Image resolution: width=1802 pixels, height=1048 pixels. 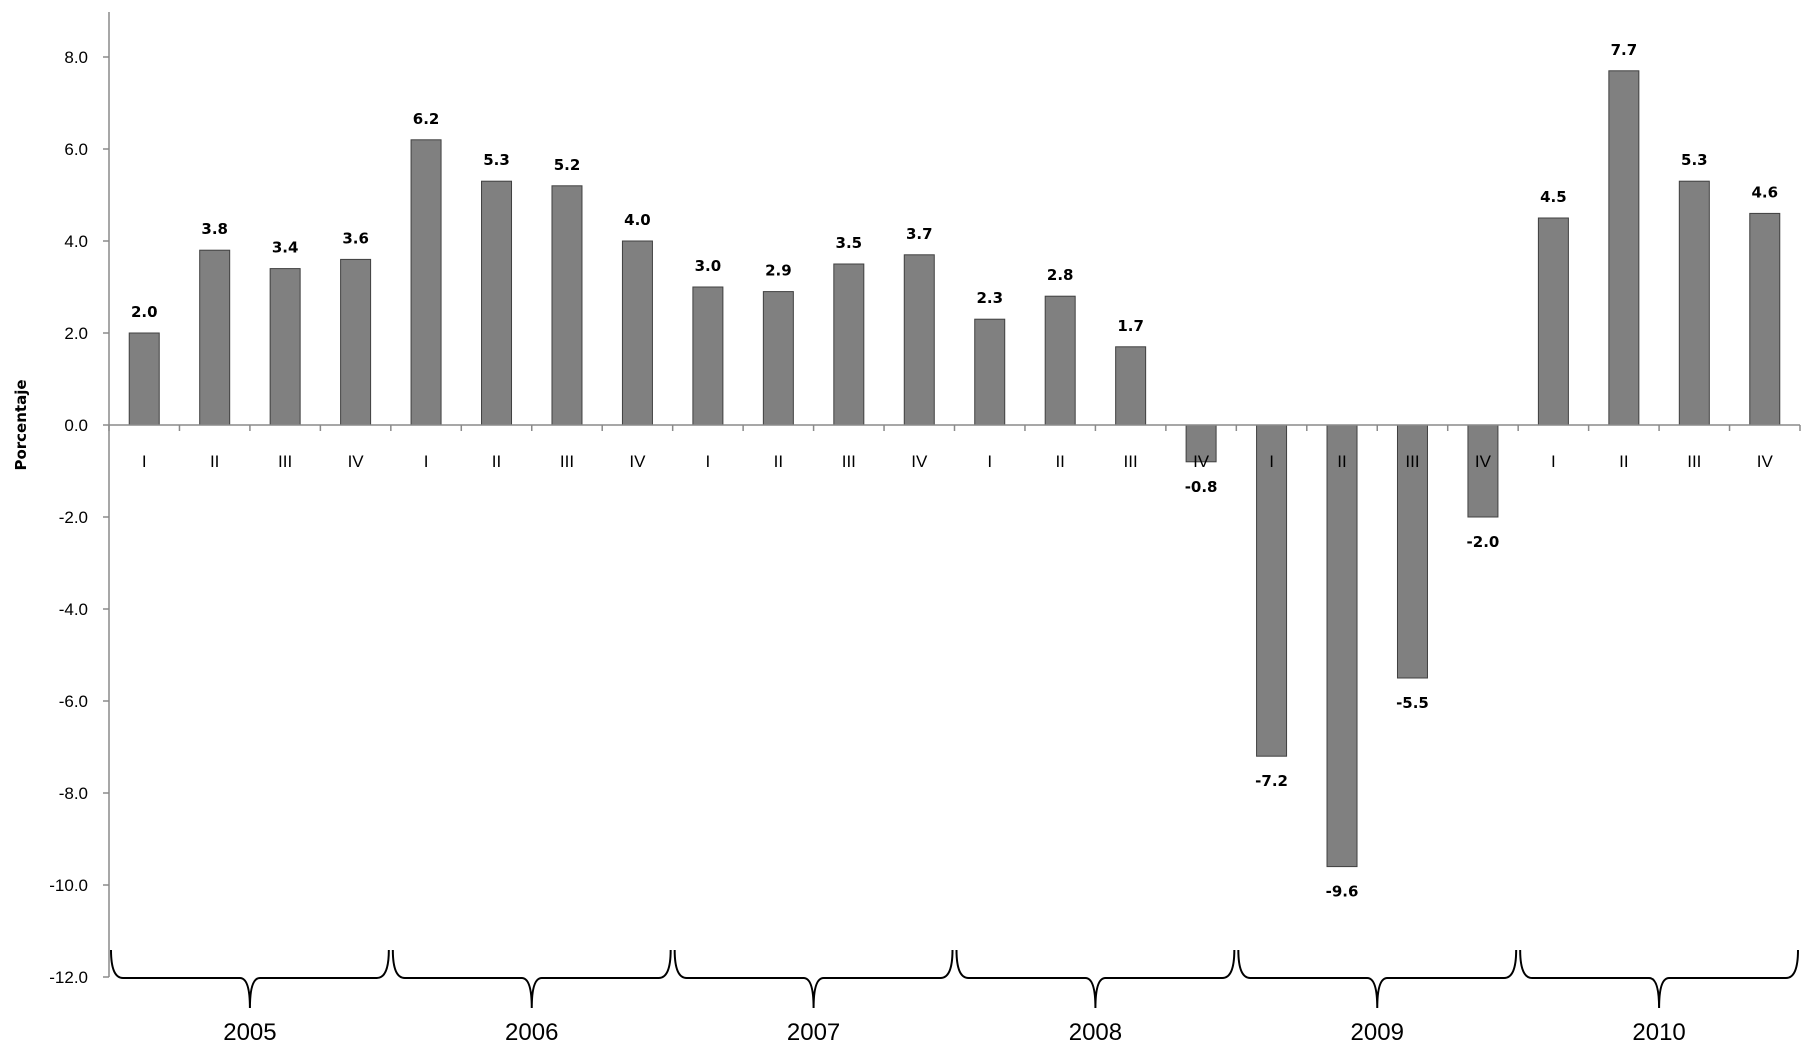 I want to click on y-tick-label: 0.0, so click(x=76, y=425).